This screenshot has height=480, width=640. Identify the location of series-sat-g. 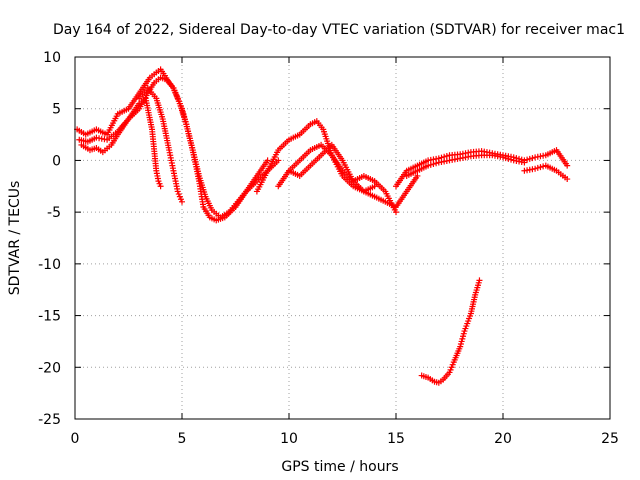
(332, 168).